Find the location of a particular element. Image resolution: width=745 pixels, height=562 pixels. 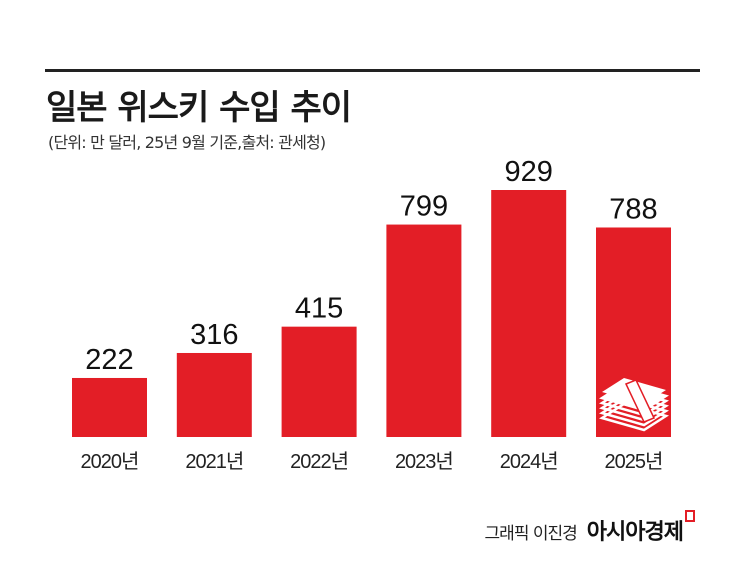

brand-mark-icon is located at coordinates (690, 516).